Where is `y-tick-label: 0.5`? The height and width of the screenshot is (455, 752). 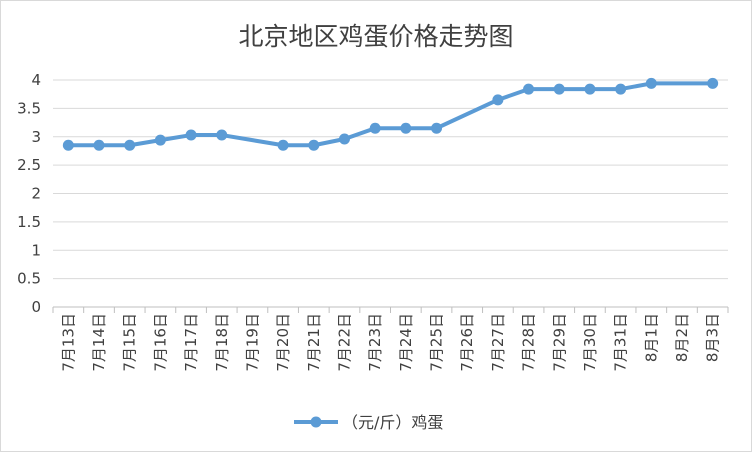 y-tick-label: 0.5 is located at coordinates (29, 279).